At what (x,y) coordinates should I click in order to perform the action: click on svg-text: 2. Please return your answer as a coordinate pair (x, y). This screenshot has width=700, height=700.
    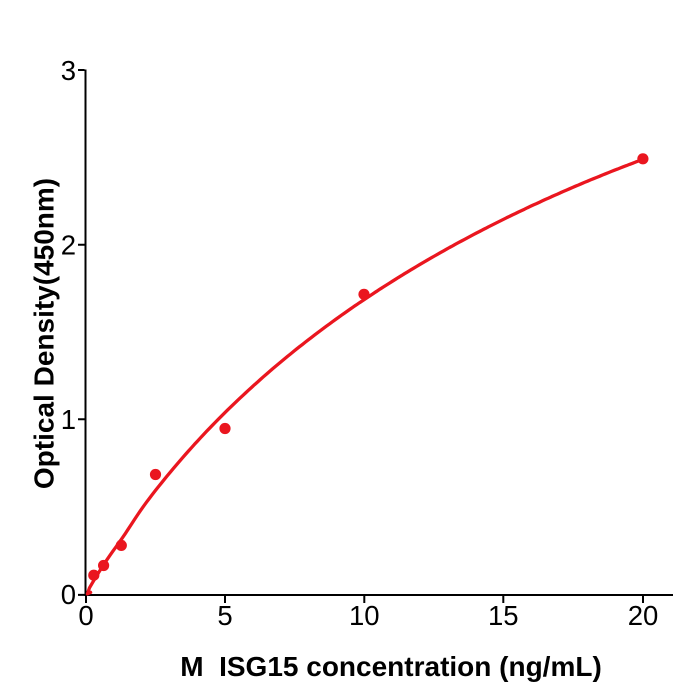
    Looking at the image, I should click on (68, 245).